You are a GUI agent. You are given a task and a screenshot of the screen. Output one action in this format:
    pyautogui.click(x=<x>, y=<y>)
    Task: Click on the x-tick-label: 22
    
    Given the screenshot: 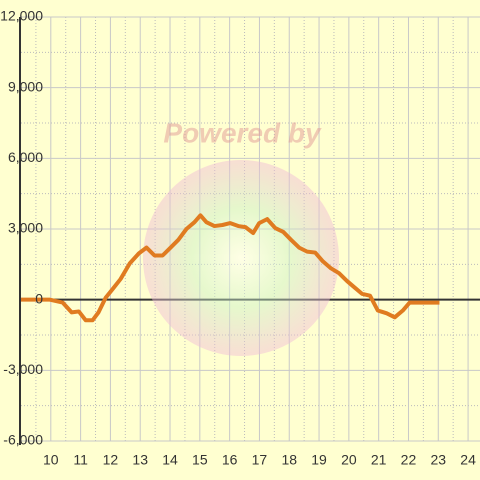 What is the action you would take?
    pyautogui.click(x=409, y=460)
    